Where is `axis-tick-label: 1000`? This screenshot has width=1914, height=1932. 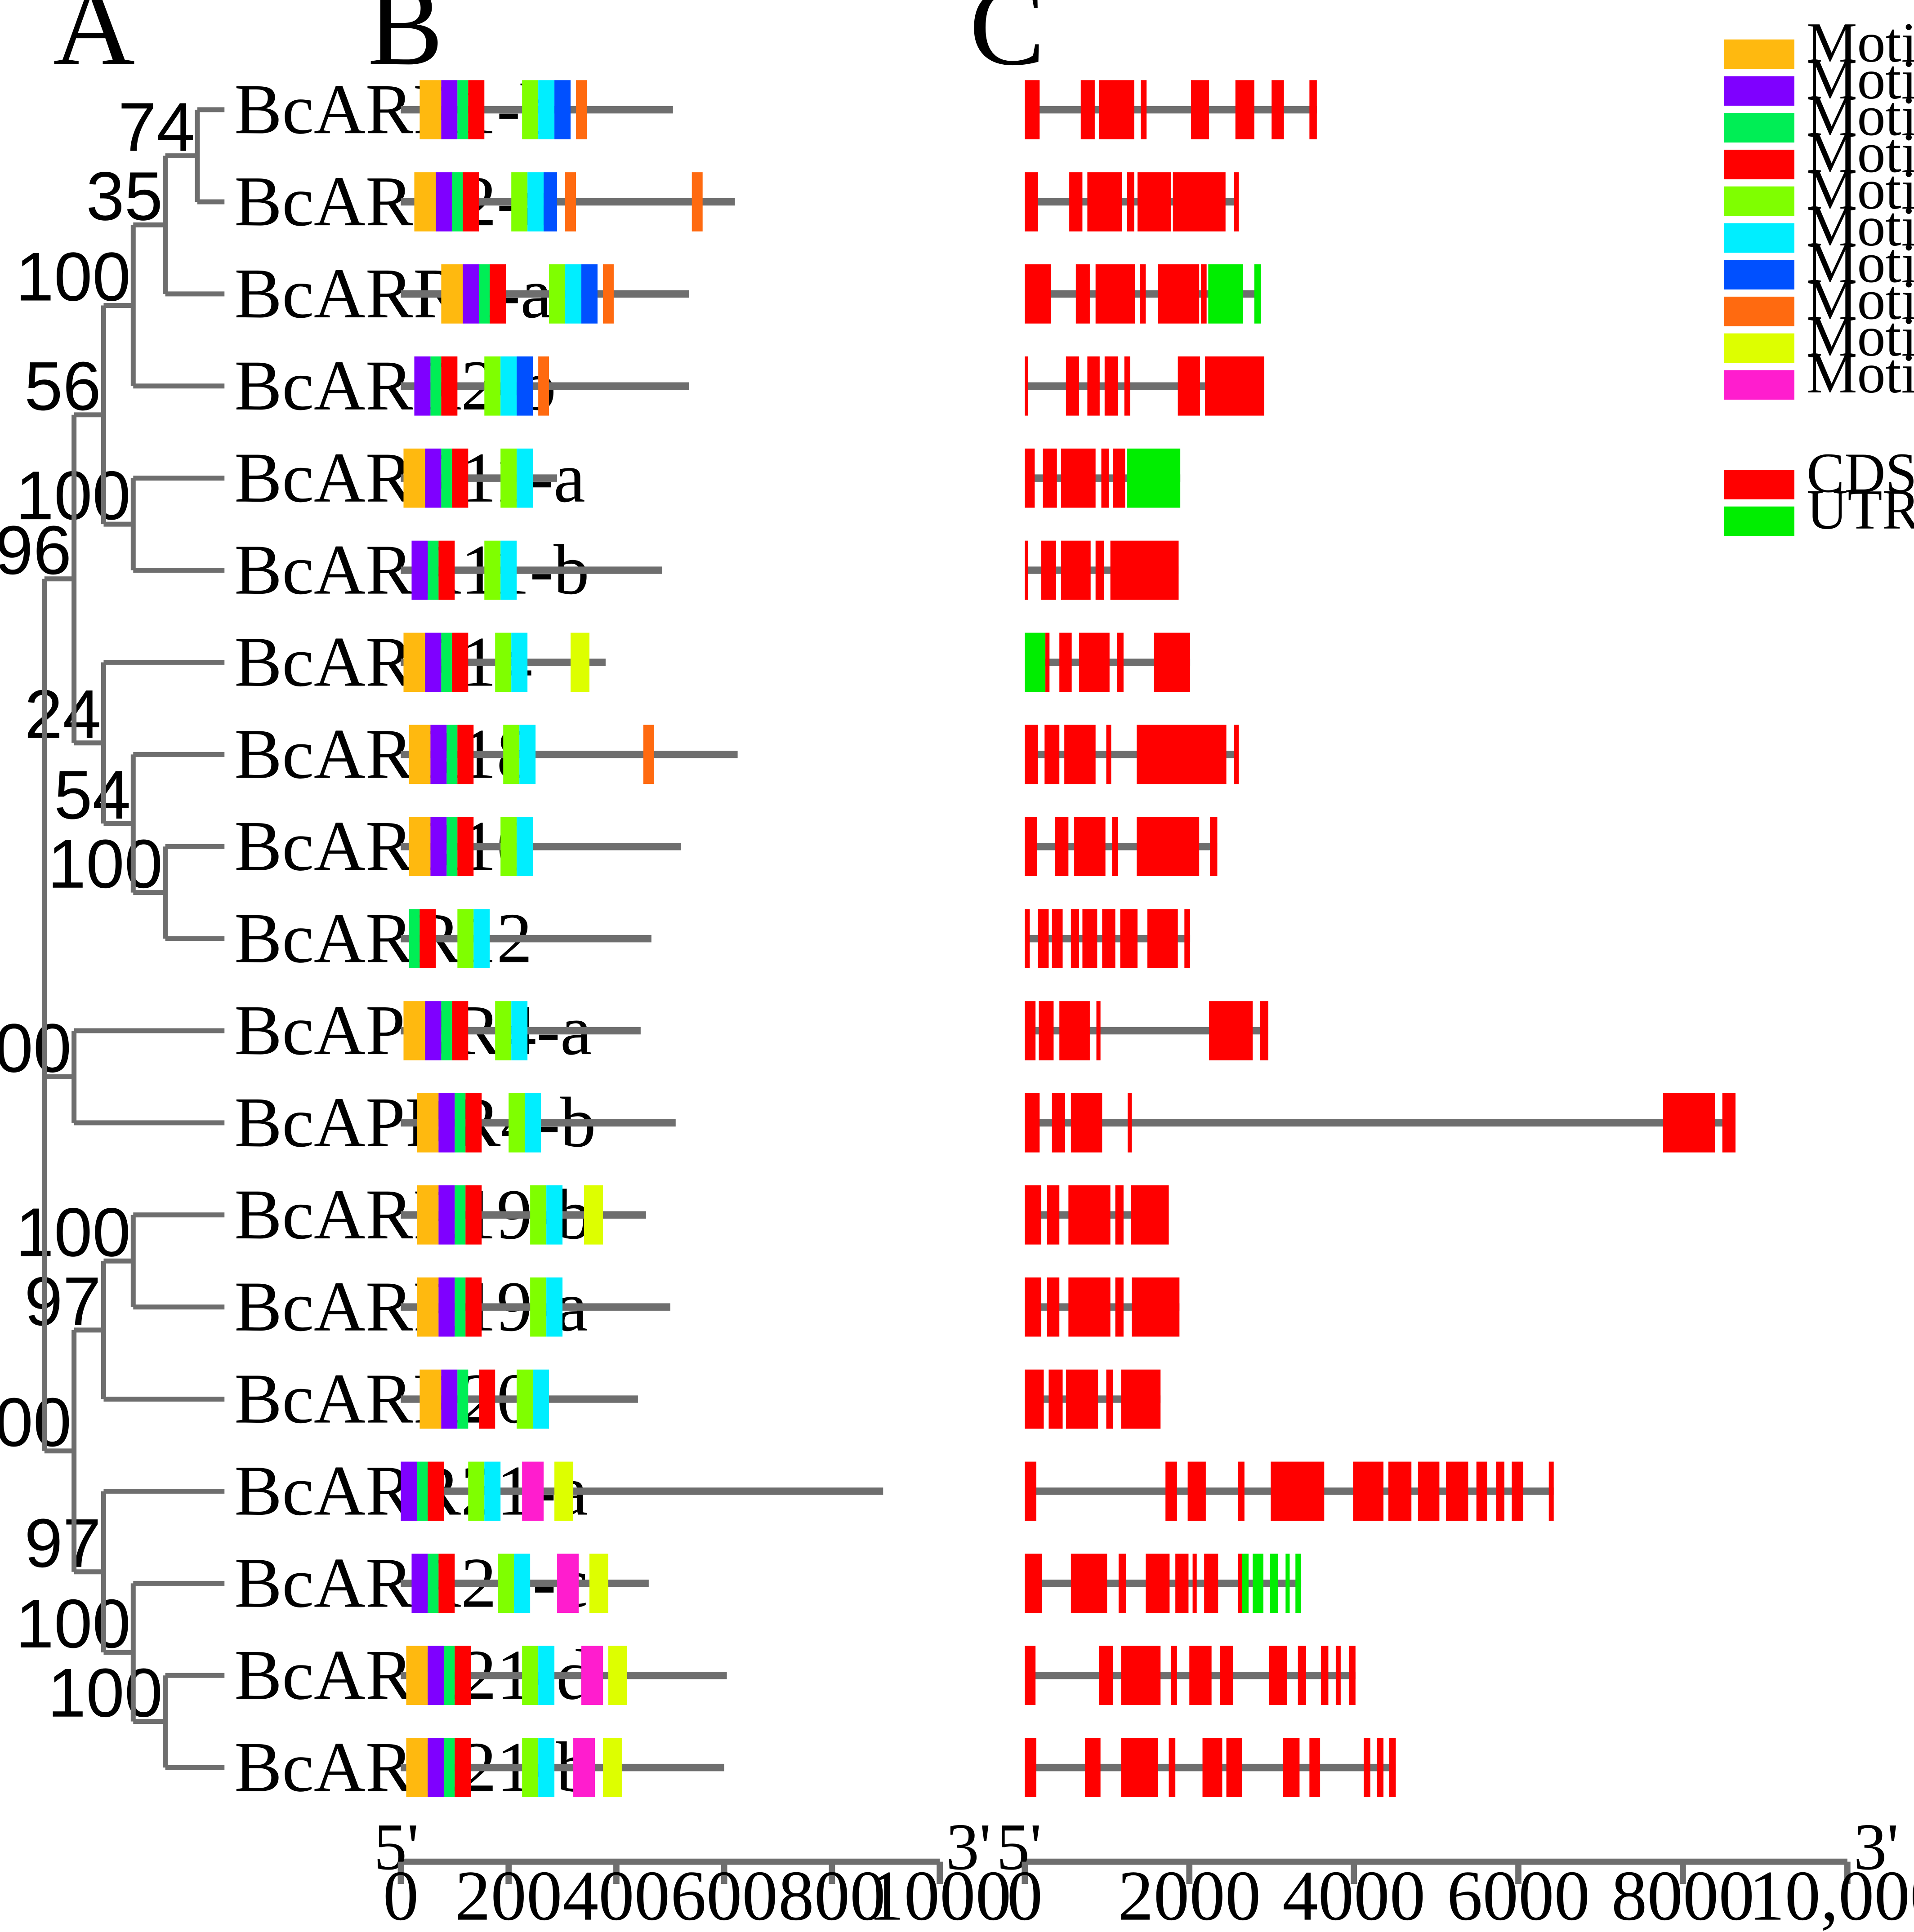
axis-tick-label: 1000 is located at coordinates (939, 1894).